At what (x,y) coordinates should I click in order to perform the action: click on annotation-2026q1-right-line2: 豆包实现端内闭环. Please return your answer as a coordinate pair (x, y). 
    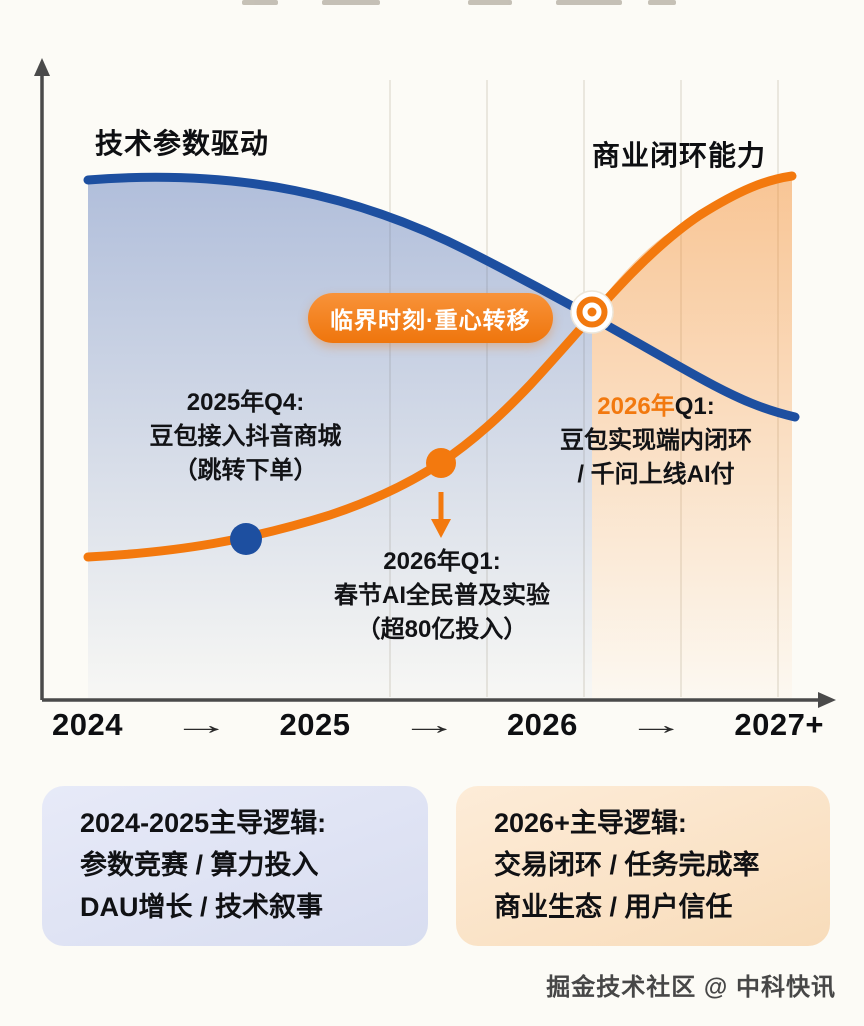
    Looking at the image, I should click on (656, 440).